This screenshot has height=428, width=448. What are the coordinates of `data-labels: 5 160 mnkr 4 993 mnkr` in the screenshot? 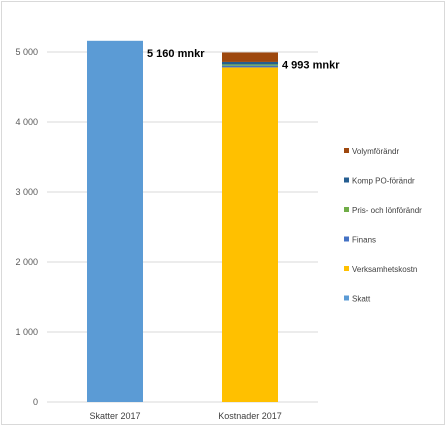 It's located at (243, 60).